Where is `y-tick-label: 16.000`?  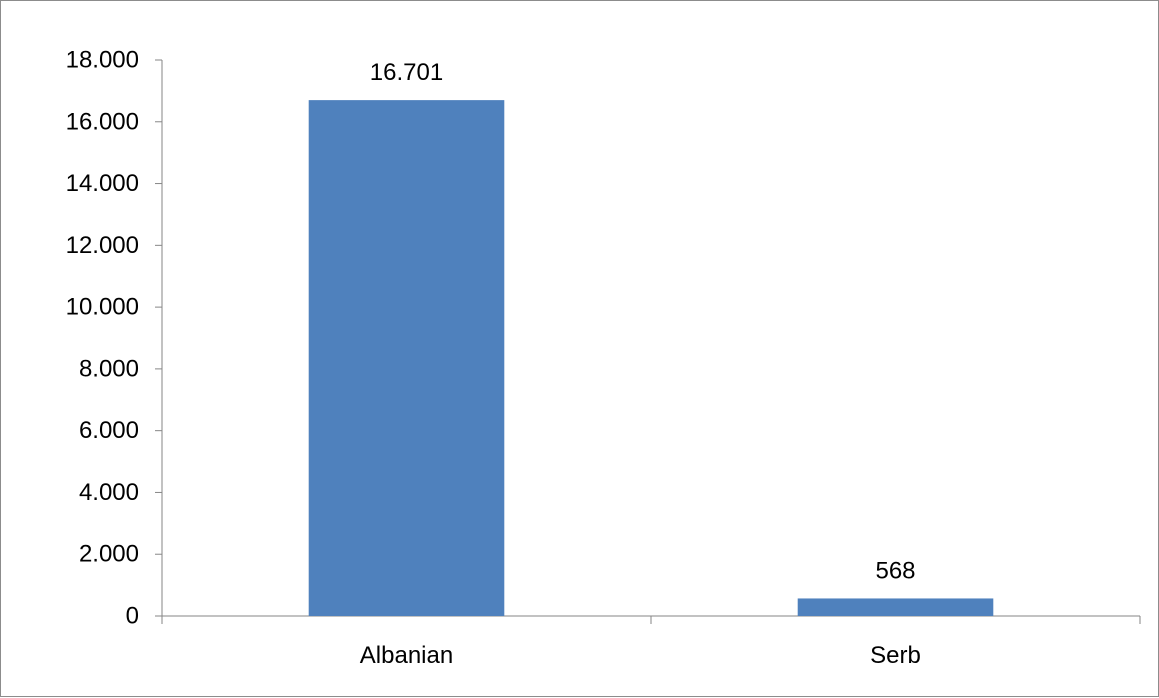
y-tick-label: 16.000 is located at coordinates (102, 121).